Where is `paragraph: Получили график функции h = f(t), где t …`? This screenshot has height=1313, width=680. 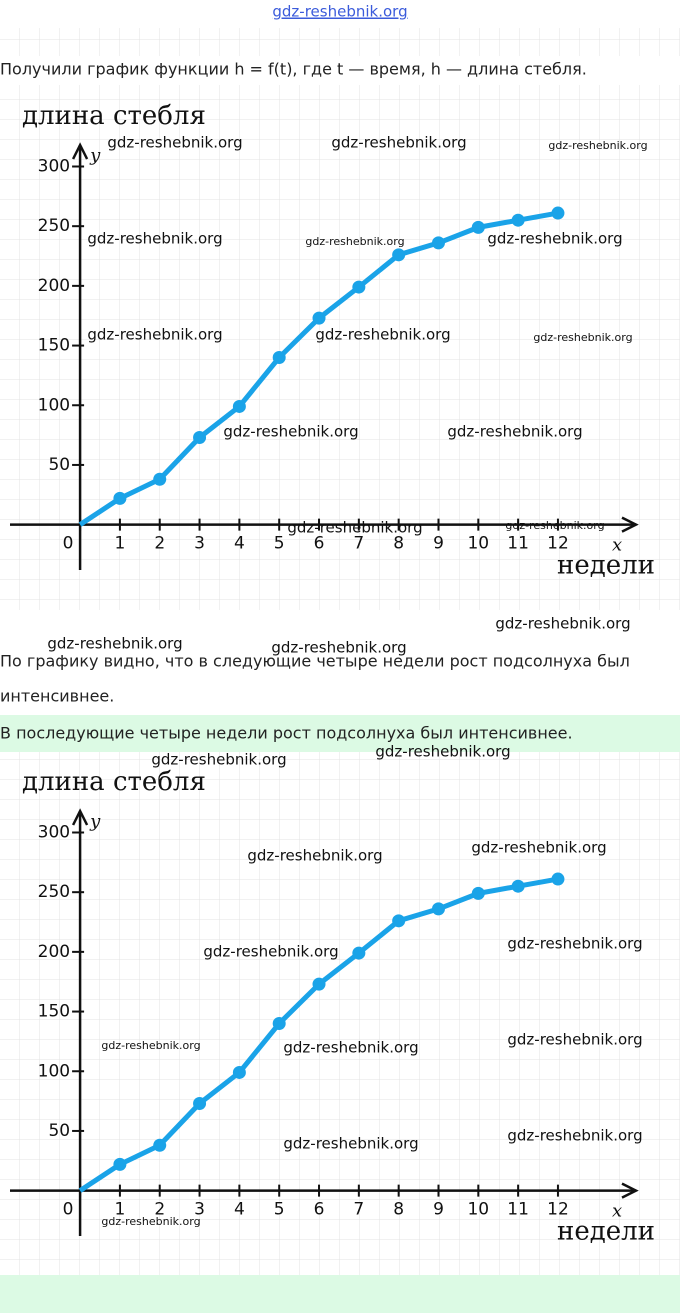 paragraph: Получили график функции h = f(t), где t … is located at coordinates (293, 69).